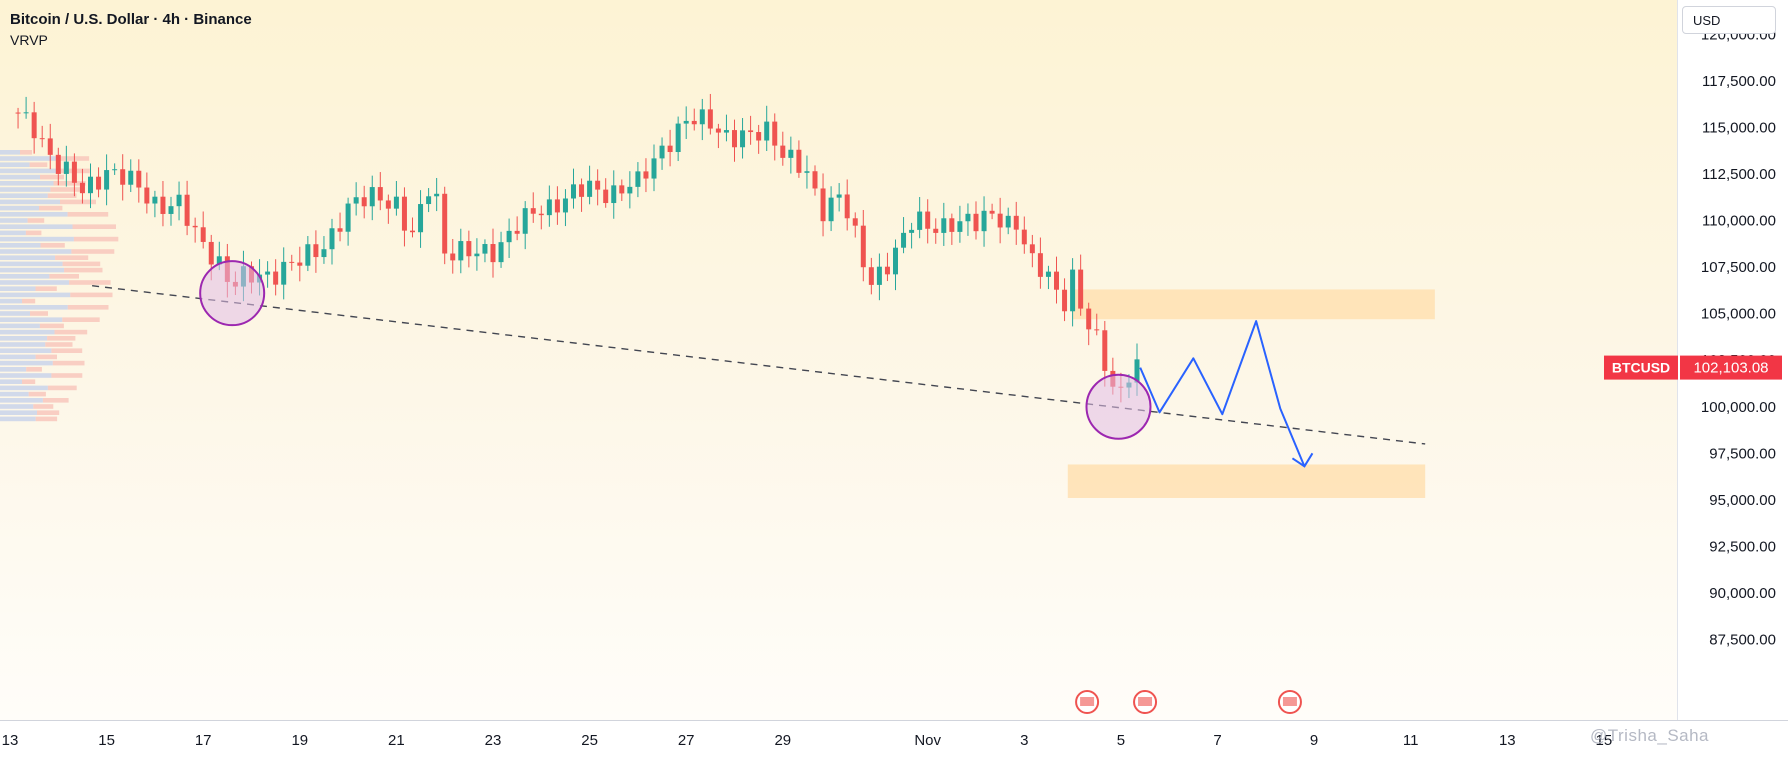 This screenshot has height=760, width=1788. What do you see at coordinates (894, 740) in the screenshot?
I see `time-axis` at bounding box center [894, 740].